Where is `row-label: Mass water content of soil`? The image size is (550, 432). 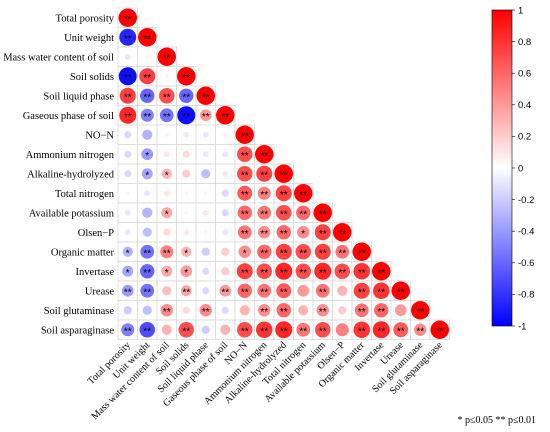 row-label: Mass water content of soil is located at coordinates (58, 58).